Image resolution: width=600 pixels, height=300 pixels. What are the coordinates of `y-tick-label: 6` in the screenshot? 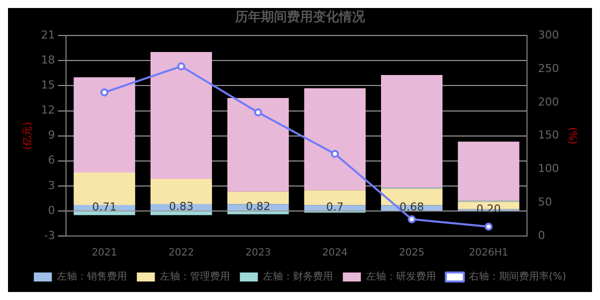 It's located at (51, 160).